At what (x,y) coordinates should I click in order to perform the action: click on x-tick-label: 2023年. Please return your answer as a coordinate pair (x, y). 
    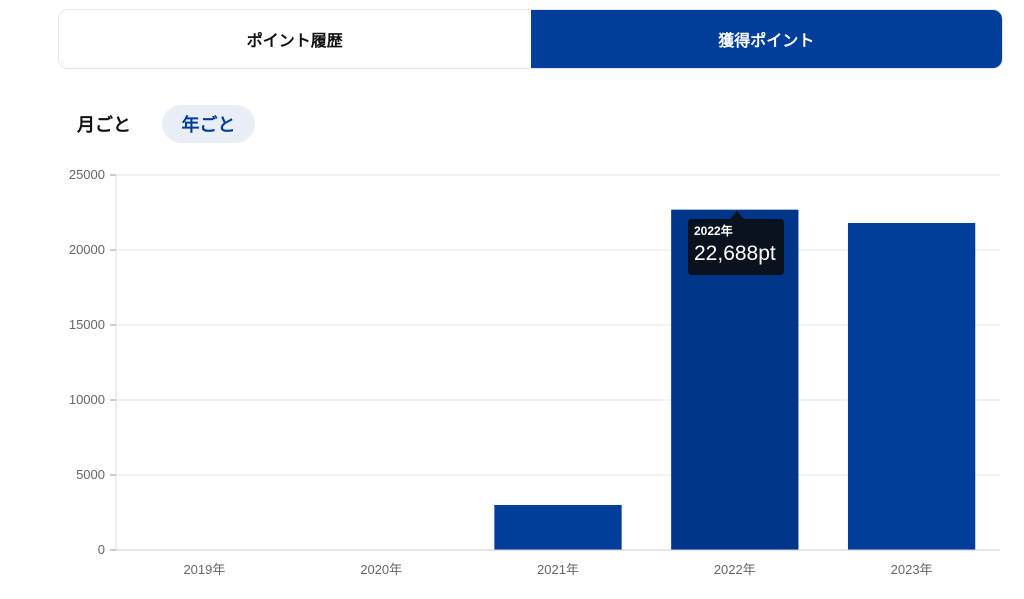
    Looking at the image, I should click on (912, 569).